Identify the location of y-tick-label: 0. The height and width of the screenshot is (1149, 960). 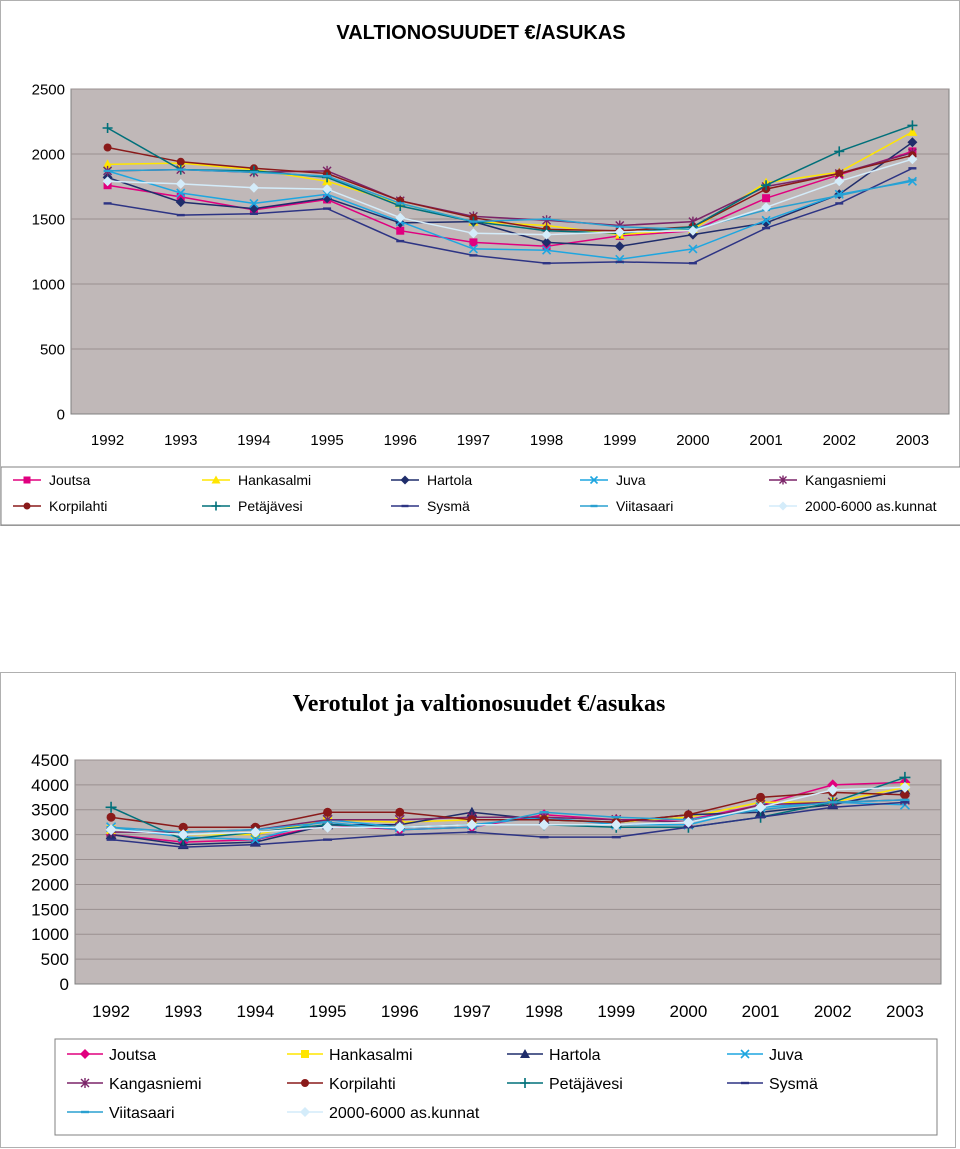
(61, 414).